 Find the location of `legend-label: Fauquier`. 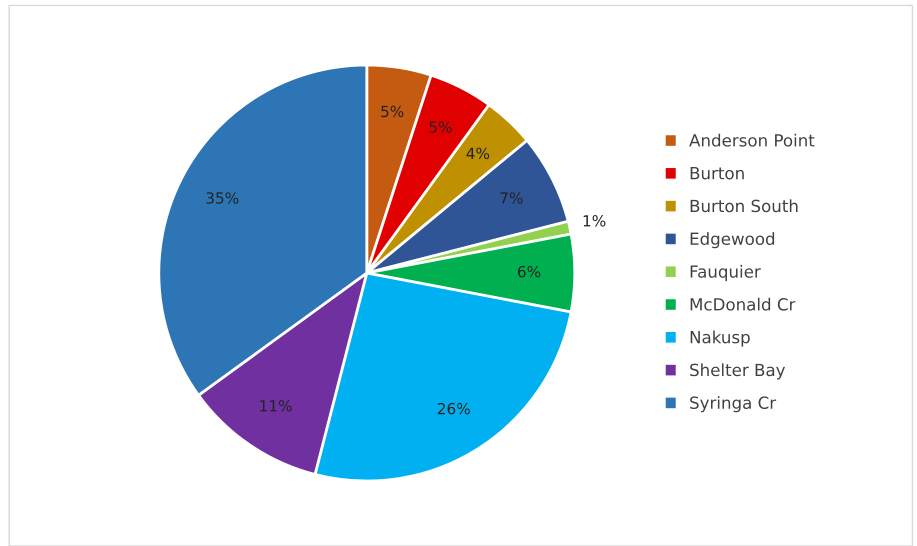

legend-label: Fauquier is located at coordinates (725, 273).